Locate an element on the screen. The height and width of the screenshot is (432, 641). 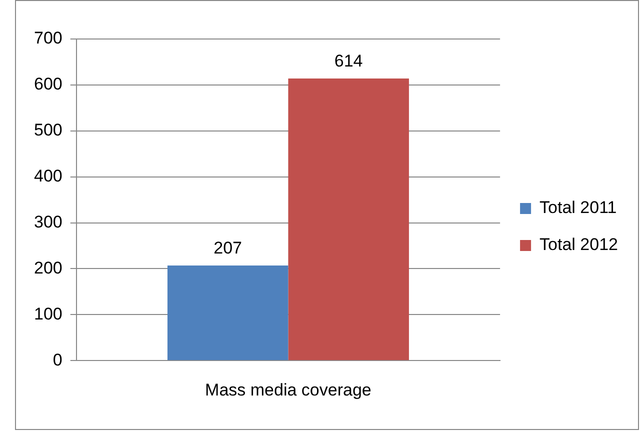
y-tick-label: 700 is located at coordinates (48, 38).